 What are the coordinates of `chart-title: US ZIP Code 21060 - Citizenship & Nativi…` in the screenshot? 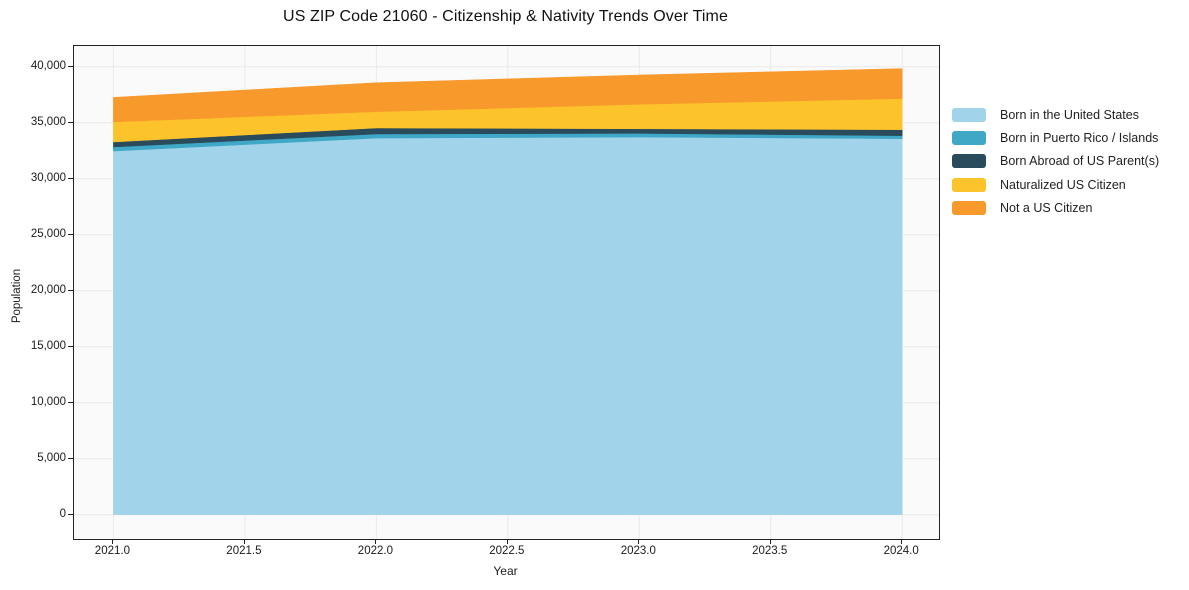 It's located at (505, 16).